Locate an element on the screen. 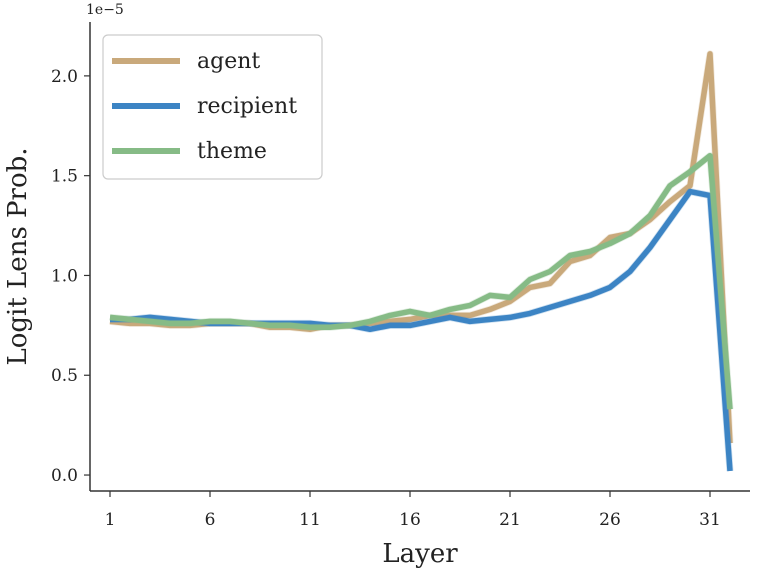 The width and height of the screenshot is (761, 571). y-tick-label: 0.5 is located at coordinates (64, 376).